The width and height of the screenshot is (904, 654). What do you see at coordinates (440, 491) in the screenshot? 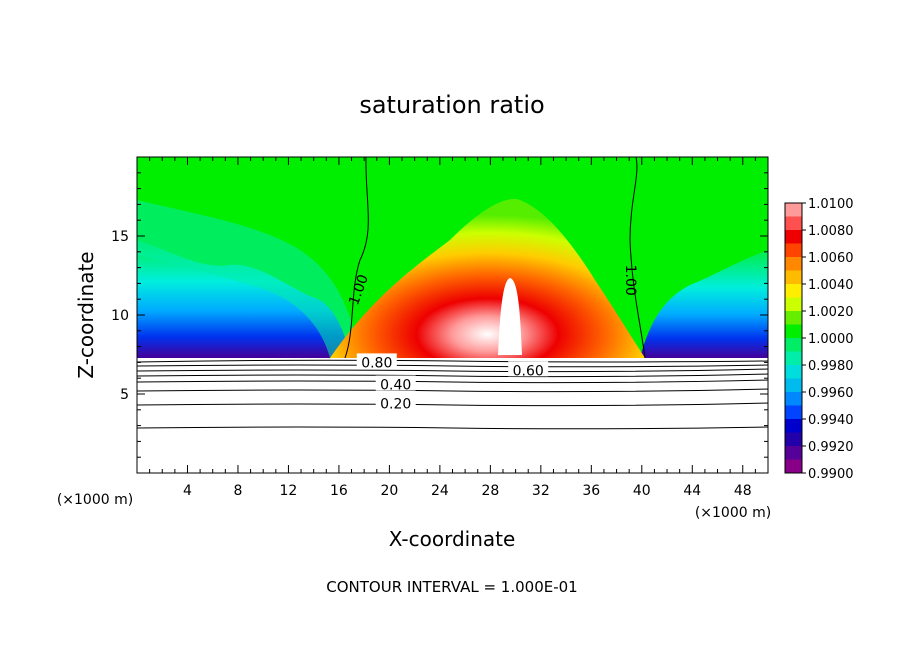
I see `x-tick-label: 24` at bounding box center [440, 491].